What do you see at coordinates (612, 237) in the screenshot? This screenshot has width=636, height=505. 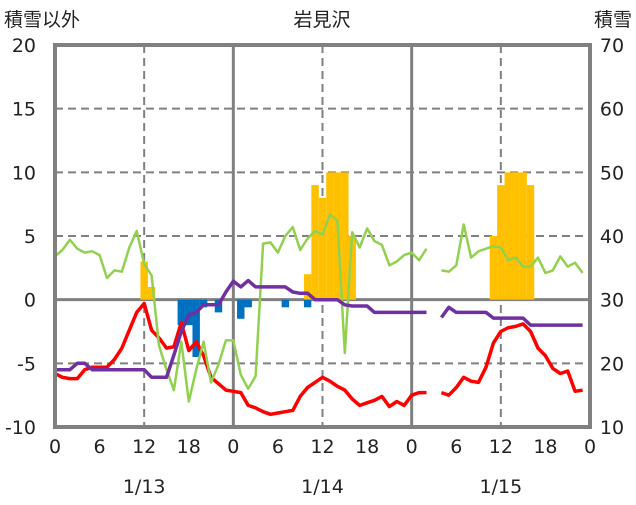 I see `right-tick-label: 40` at bounding box center [612, 237].